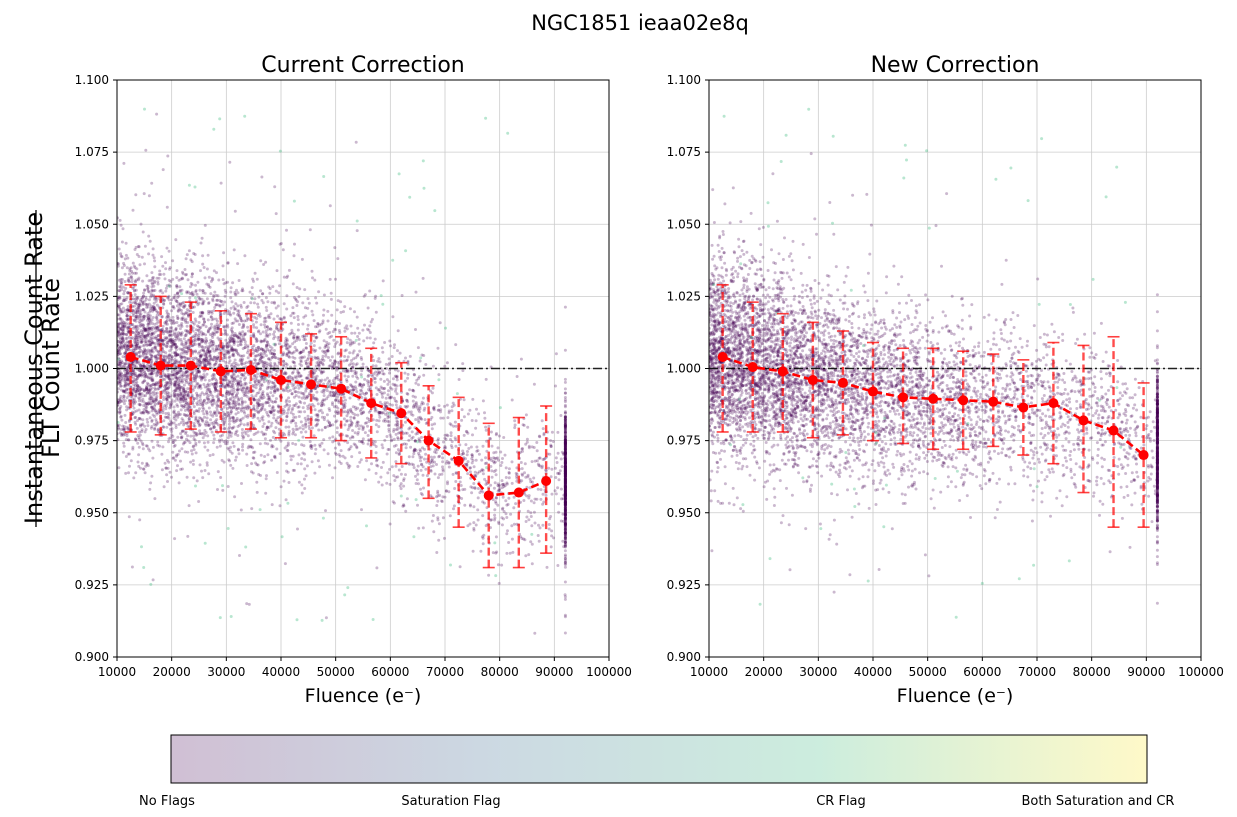  Describe the element at coordinates (640, 23) in the screenshot. I see `figure-title: NGC1851 ieaa02e8q` at that location.